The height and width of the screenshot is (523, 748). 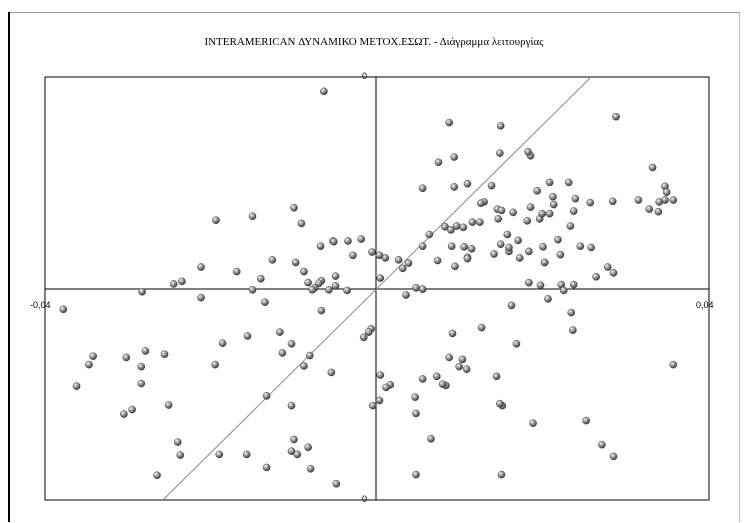 What do you see at coordinates (364, 76) in the screenshot?
I see `y-tick-top: 0` at bounding box center [364, 76].